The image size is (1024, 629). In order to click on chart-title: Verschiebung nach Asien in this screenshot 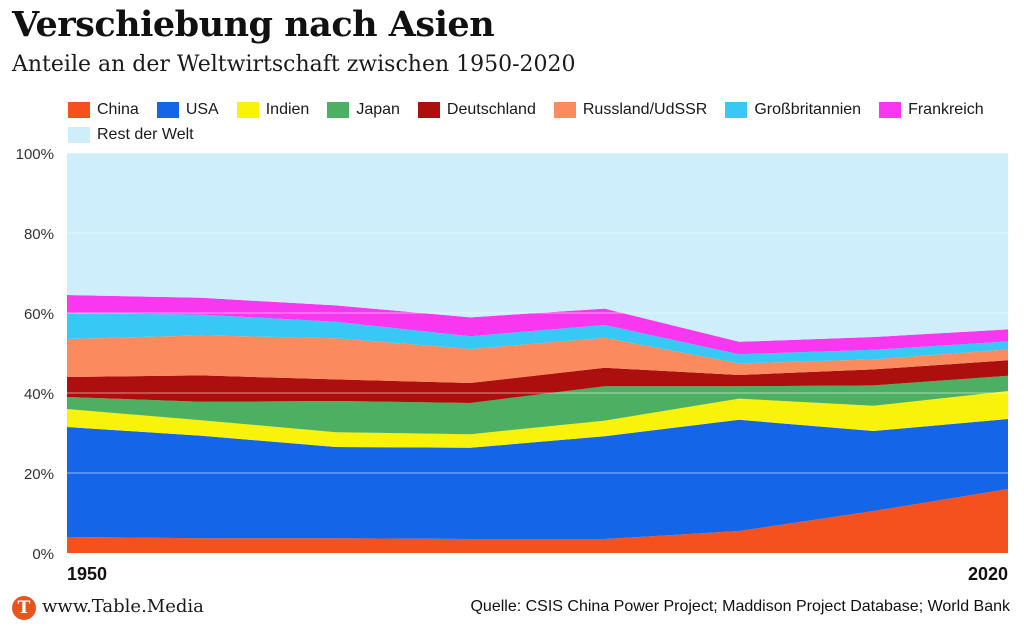, I will do `click(253, 24)`.